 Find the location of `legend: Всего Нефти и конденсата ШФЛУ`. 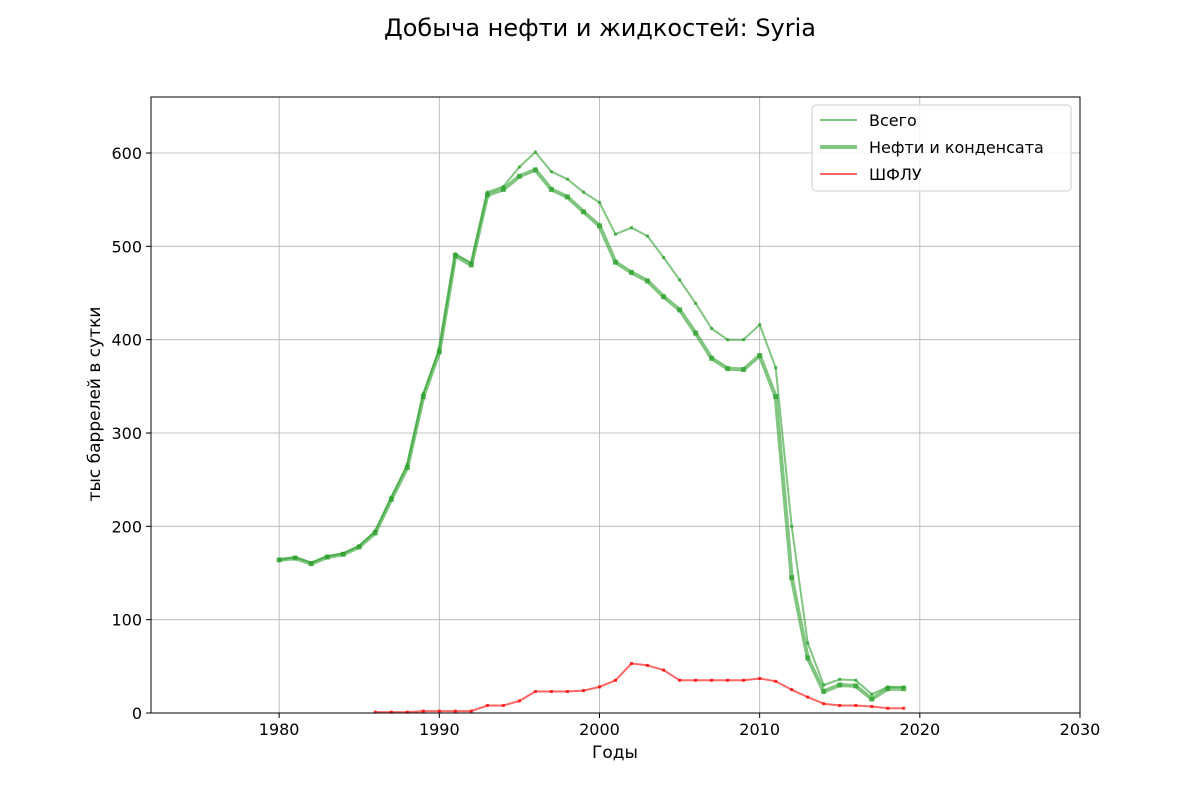

legend: Всего Нефти и конденсата ШФЛУ is located at coordinates (941, 148).